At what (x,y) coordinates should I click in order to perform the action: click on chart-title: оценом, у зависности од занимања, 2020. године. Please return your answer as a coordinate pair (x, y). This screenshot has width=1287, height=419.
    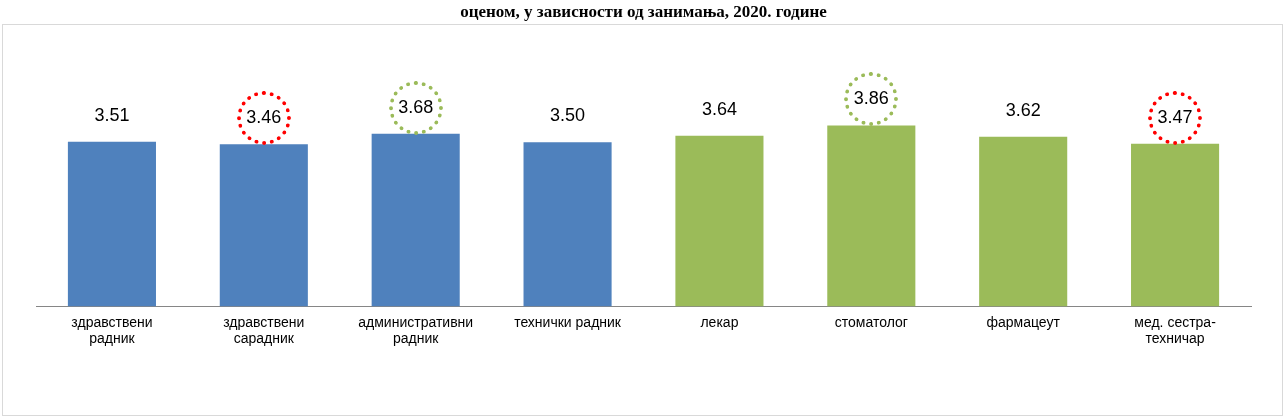
    Looking at the image, I should click on (643, 12).